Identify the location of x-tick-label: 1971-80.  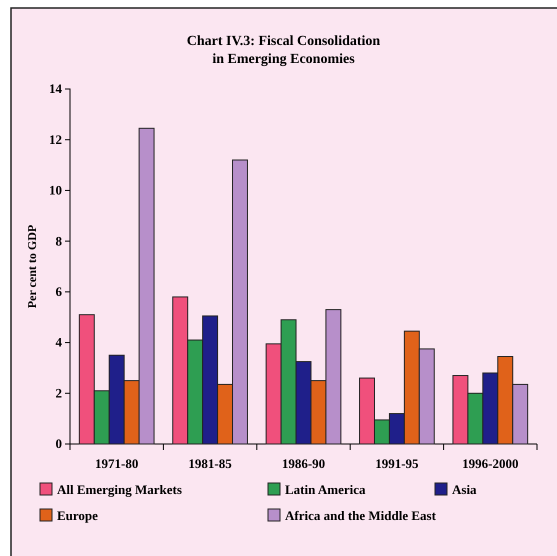
(116, 463).